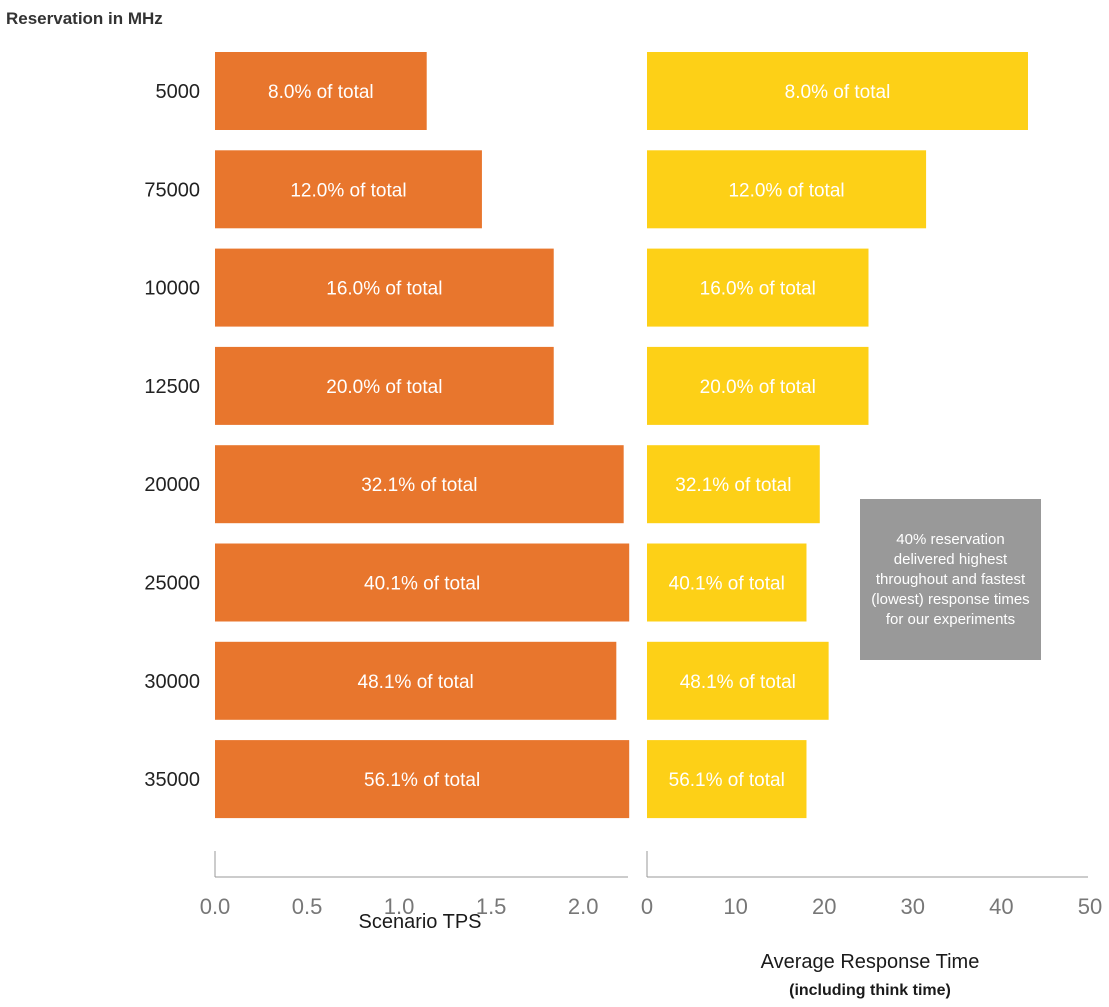  What do you see at coordinates (647, 906) in the screenshot?
I see `response-time-tick-label: 0` at bounding box center [647, 906].